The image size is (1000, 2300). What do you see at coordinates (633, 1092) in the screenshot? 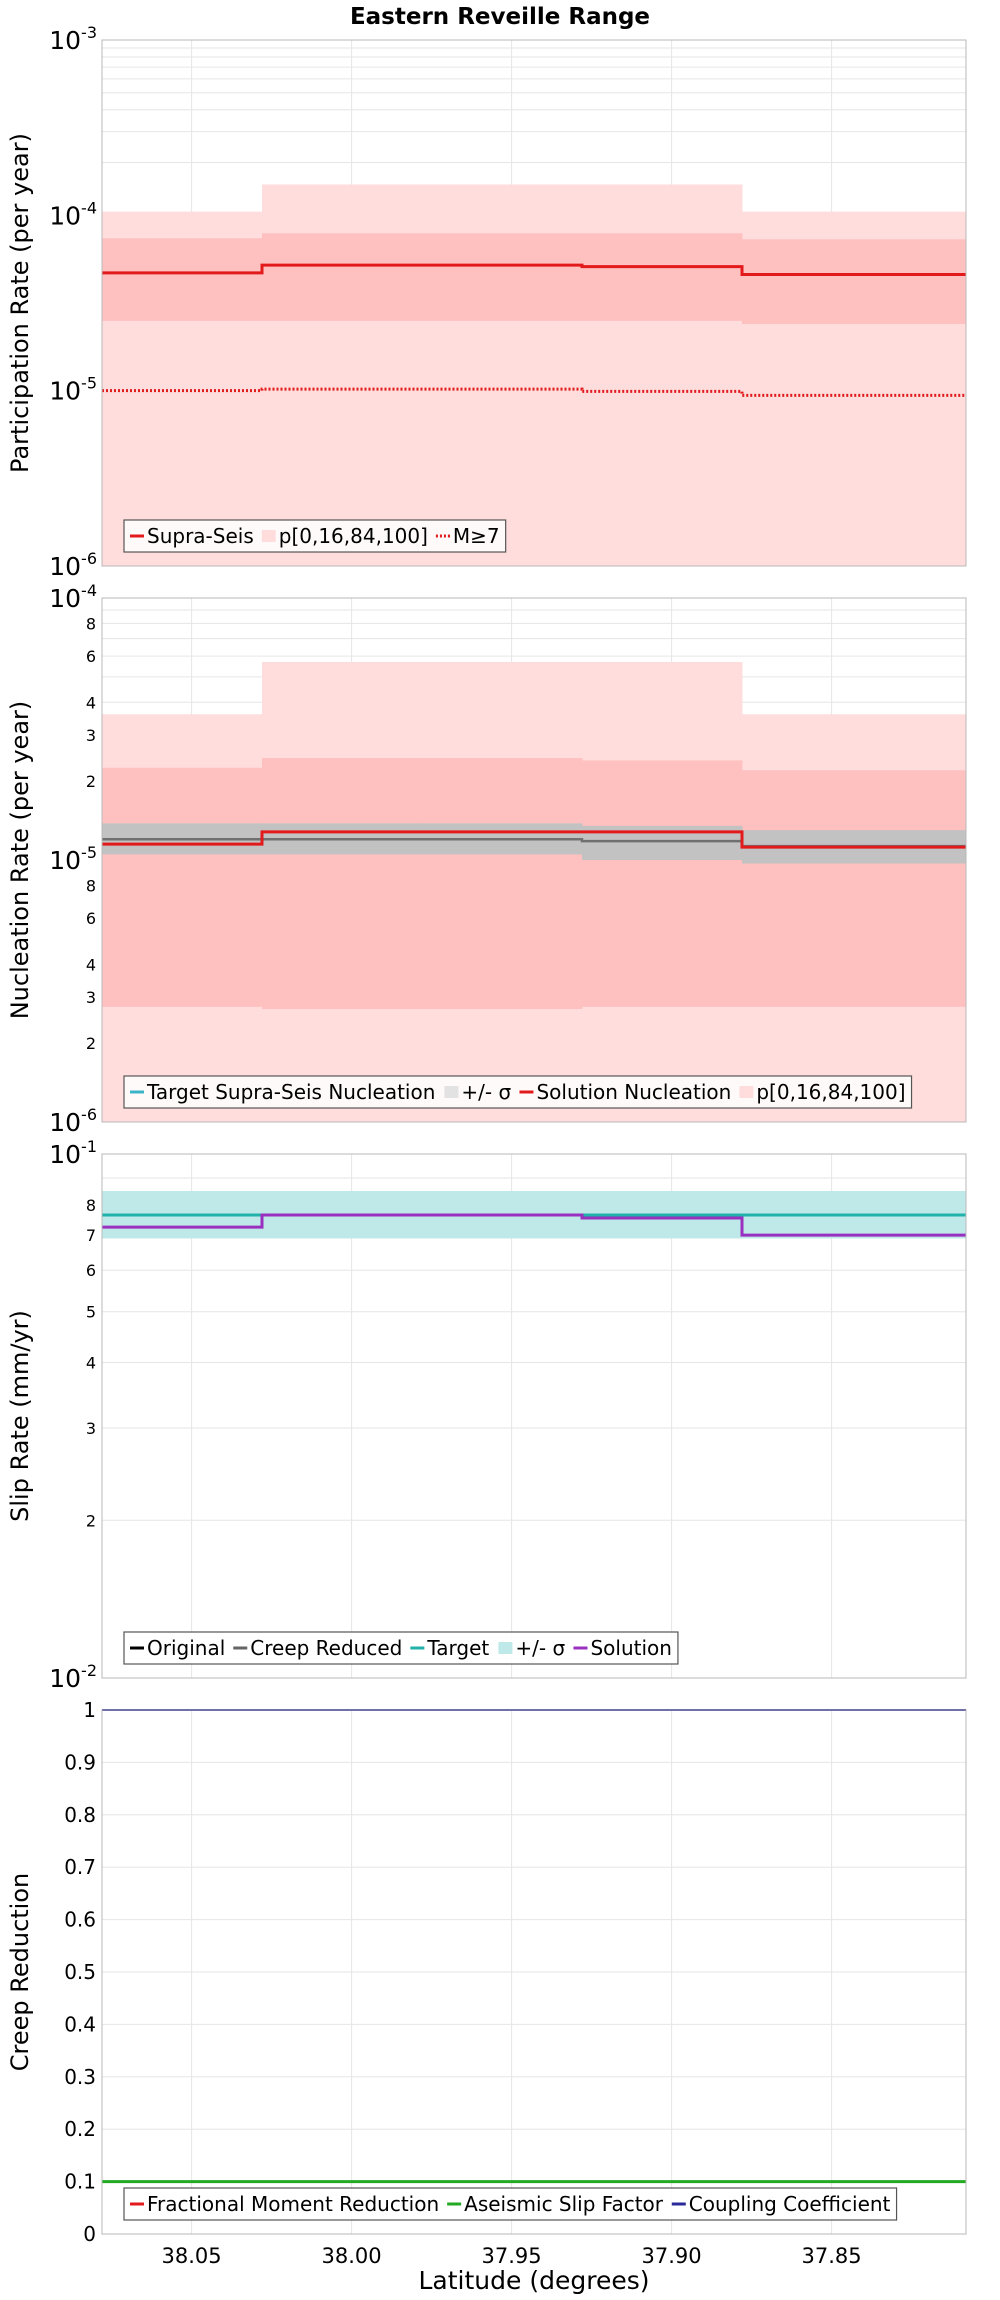
I see `legend-label: Solution Nucleation` at bounding box center [633, 1092].